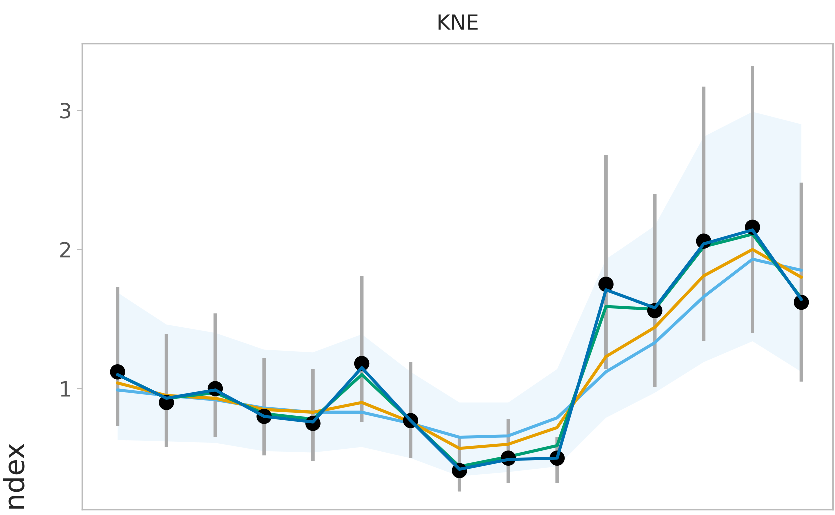  I want to click on y-tick-label: 1, so click(65, 389).